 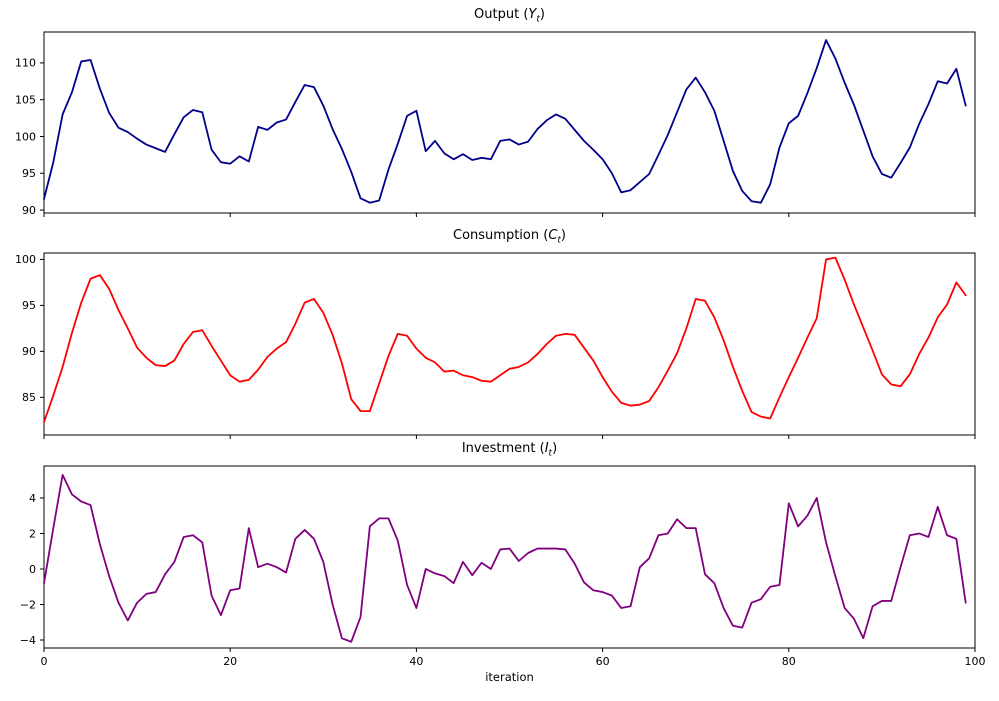 What do you see at coordinates (32, 498) in the screenshot?
I see `y-tick-label: 4` at bounding box center [32, 498].